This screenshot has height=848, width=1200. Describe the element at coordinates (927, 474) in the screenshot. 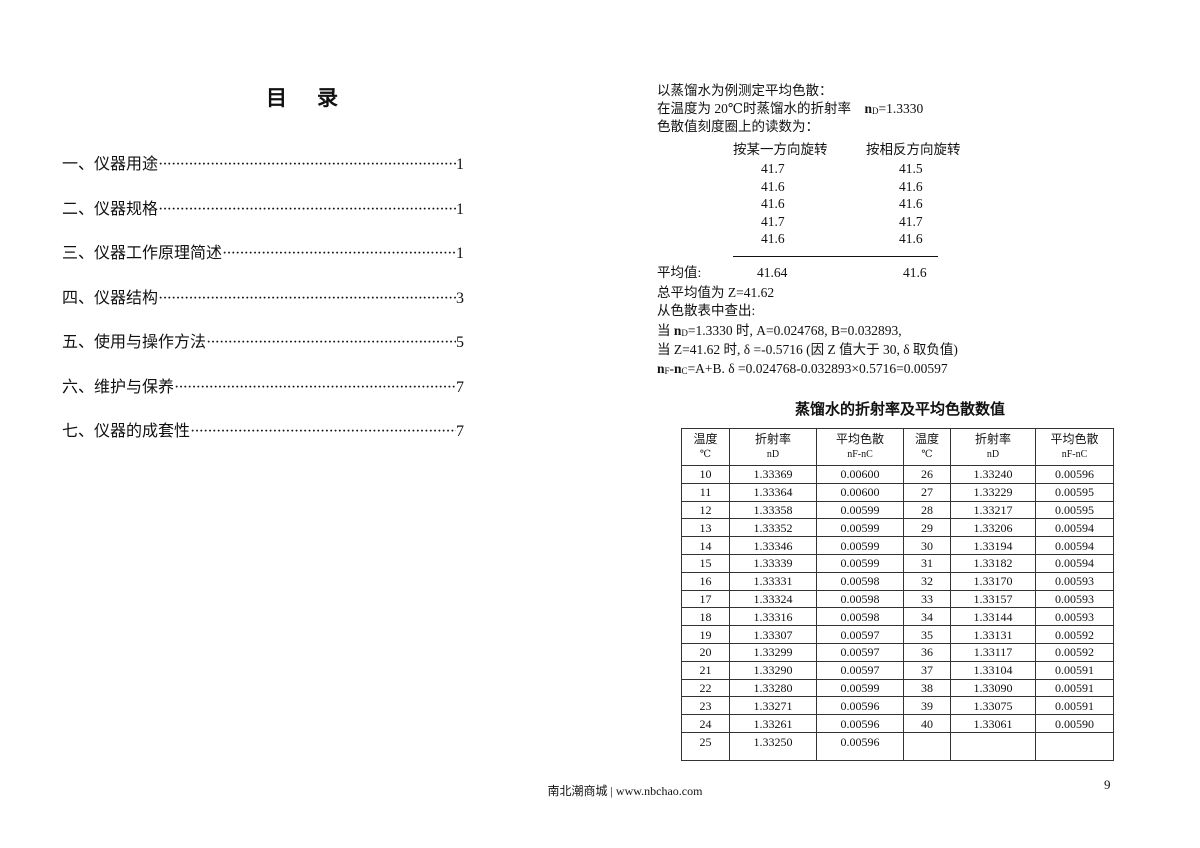

I see `table-cell: 26` at that location.